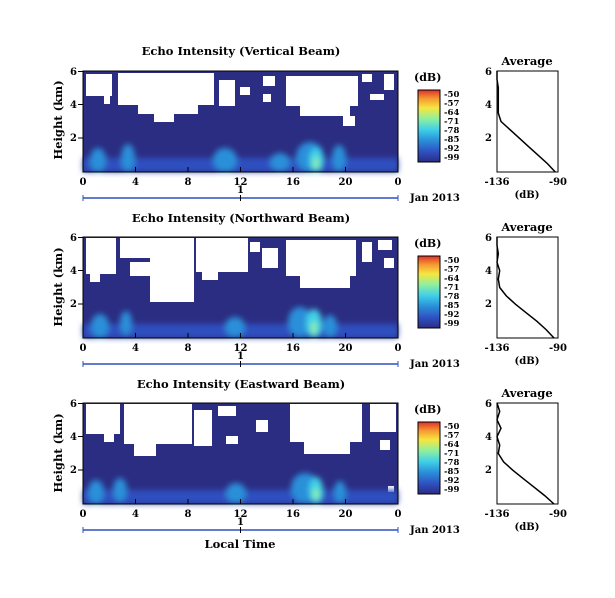  Describe the element at coordinates (527, 361) in the screenshot. I see `x-axis-label: (dB)` at that location.